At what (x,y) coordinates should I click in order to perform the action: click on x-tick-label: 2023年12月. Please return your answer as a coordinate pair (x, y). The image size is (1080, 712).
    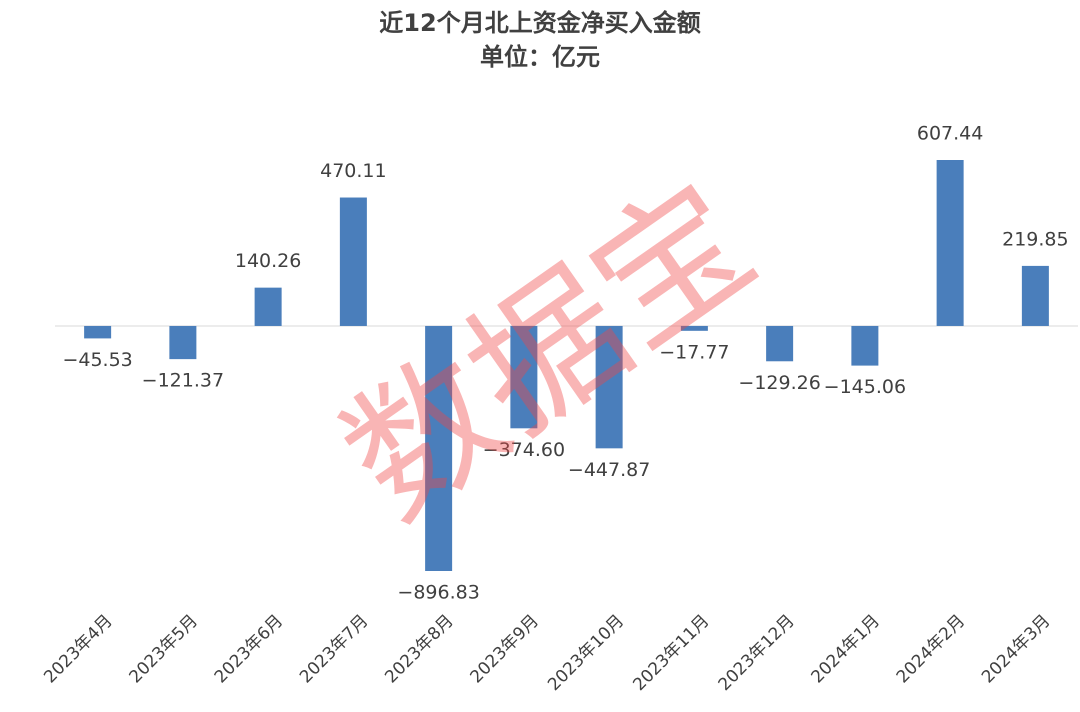
    Looking at the image, I should click on (757, 653).